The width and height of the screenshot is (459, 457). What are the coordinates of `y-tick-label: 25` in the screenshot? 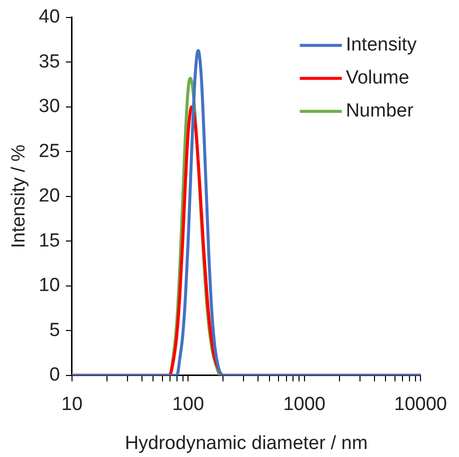 It's located at (49, 151).